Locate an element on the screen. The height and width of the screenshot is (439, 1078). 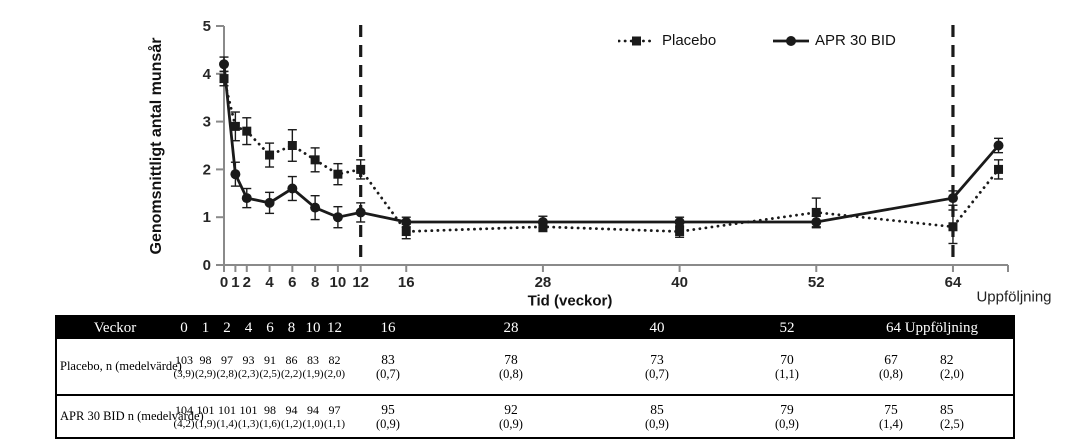
table-header-merged: 64 Uppföljning is located at coordinates (932, 327).